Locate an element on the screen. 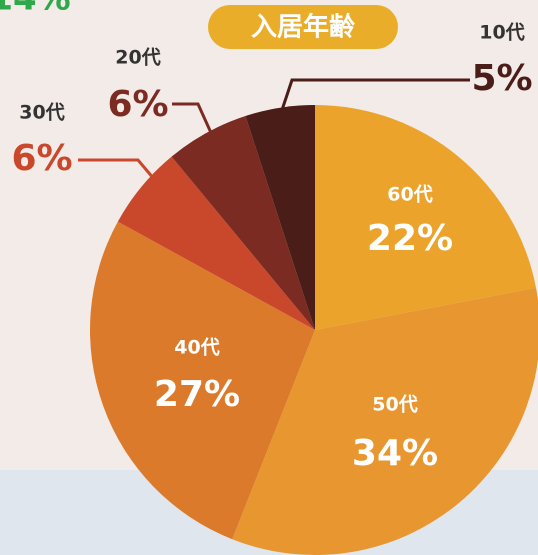 The height and width of the screenshot is (555, 538). annotation: 14% is located at coordinates (35, 9).